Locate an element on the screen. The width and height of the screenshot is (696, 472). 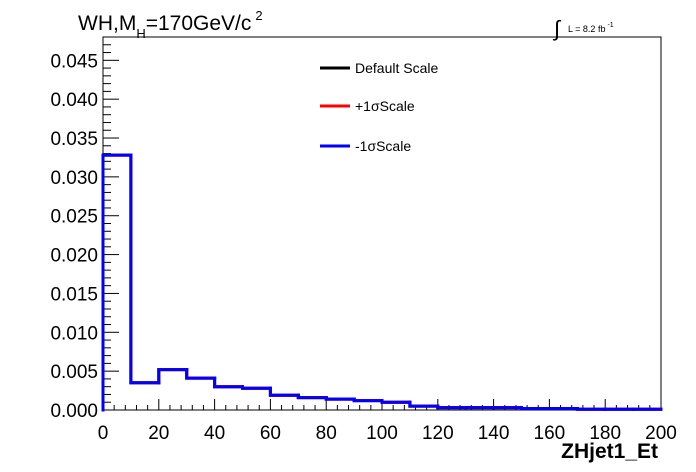
legend-label: Default Scale is located at coordinates (396, 68).